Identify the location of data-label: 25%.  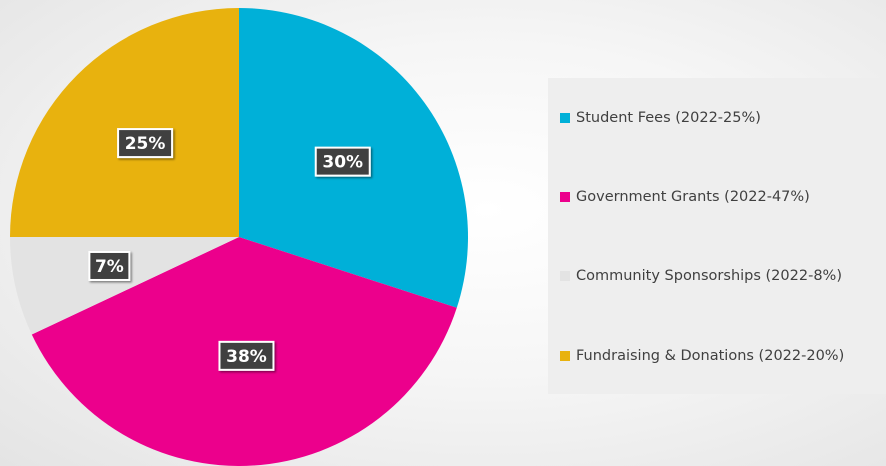
(145, 143).